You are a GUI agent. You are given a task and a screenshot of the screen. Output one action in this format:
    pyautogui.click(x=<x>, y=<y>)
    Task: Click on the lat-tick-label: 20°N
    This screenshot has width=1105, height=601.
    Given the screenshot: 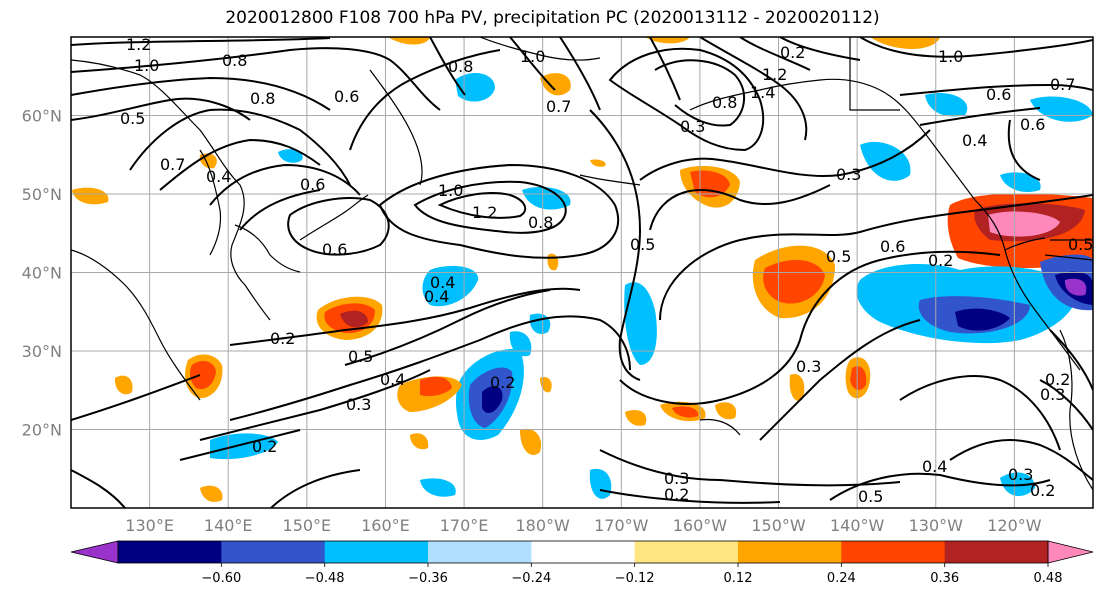 What is the action you would take?
    pyautogui.click(x=42, y=430)
    